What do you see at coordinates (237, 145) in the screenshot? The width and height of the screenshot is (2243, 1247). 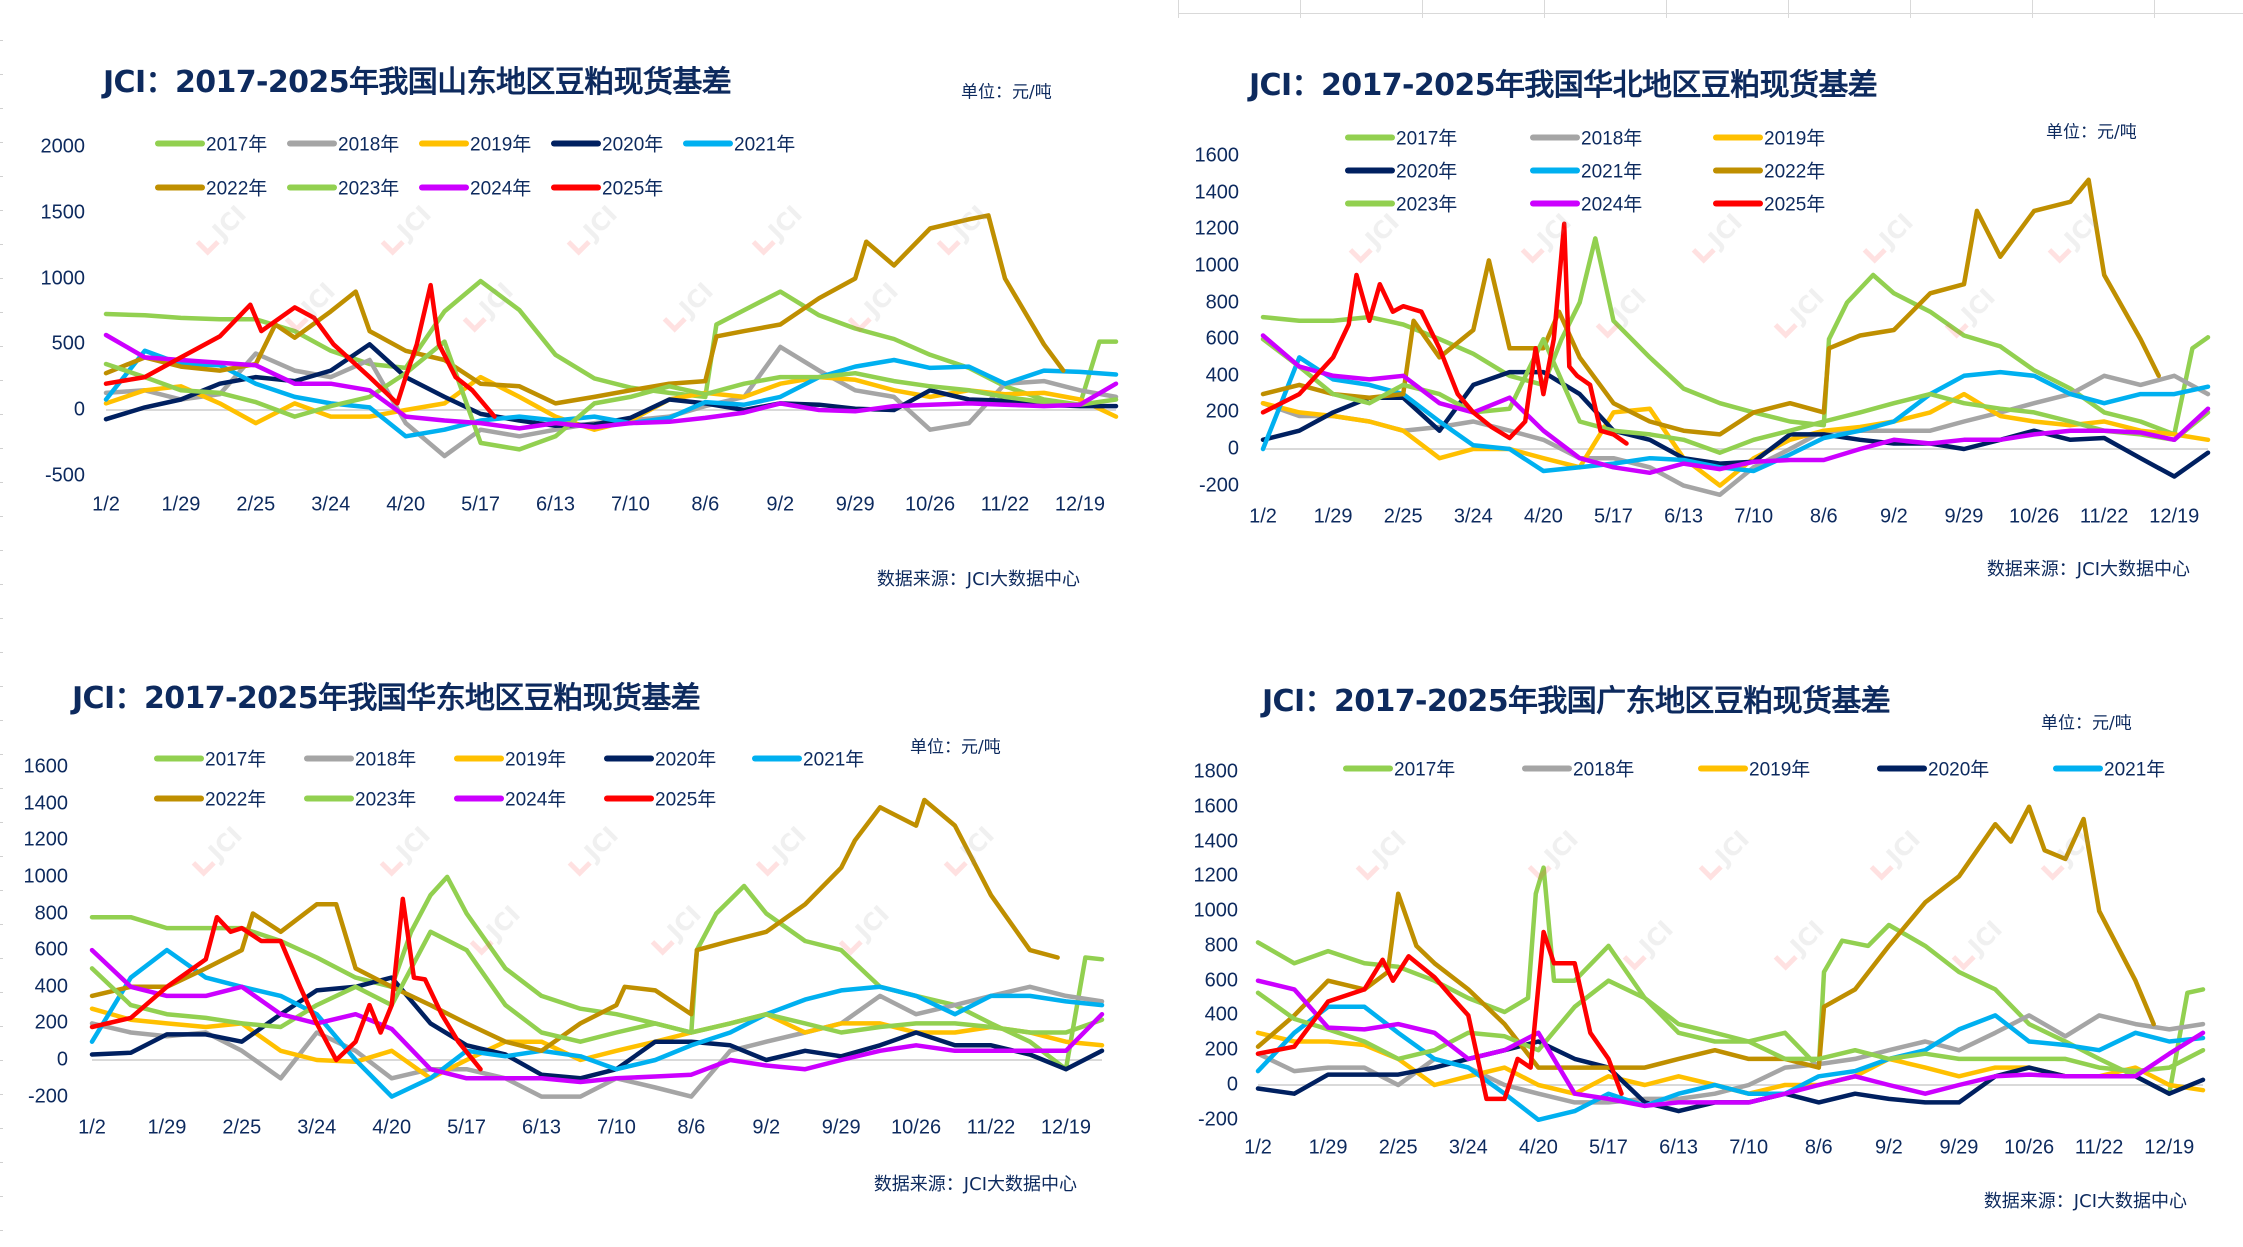 I see `legend-label: 2017年` at bounding box center [237, 145].